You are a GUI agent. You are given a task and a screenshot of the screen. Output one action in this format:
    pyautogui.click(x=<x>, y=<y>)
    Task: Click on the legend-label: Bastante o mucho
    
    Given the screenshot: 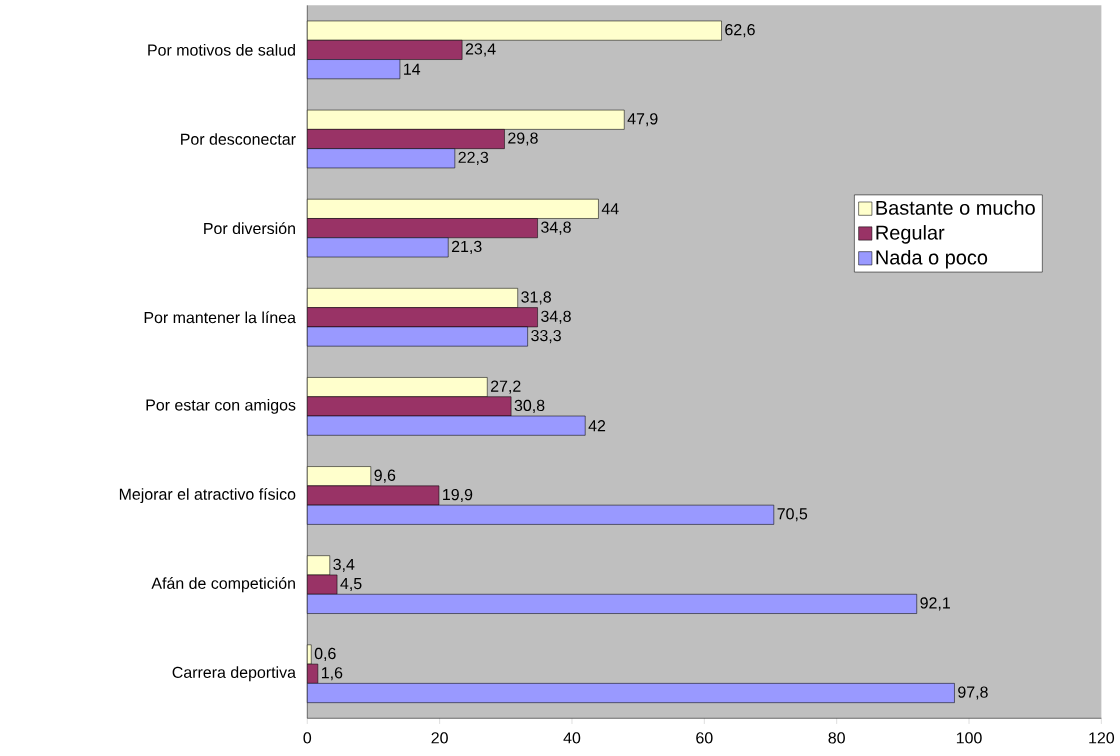 What is the action you would take?
    pyautogui.click(x=955, y=207)
    